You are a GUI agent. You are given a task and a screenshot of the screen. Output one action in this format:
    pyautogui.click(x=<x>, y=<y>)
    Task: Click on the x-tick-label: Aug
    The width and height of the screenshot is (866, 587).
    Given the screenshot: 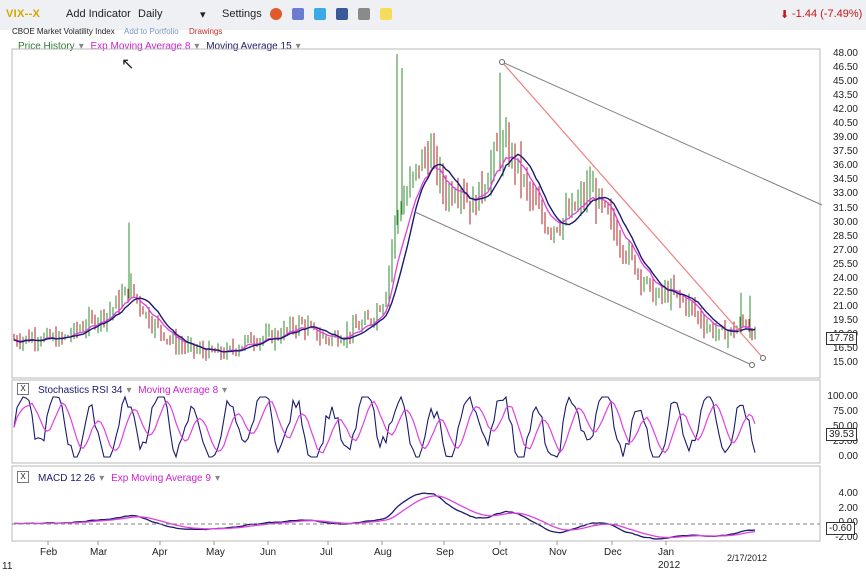 What is the action you would take?
    pyautogui.click(x=383, y=552)
    